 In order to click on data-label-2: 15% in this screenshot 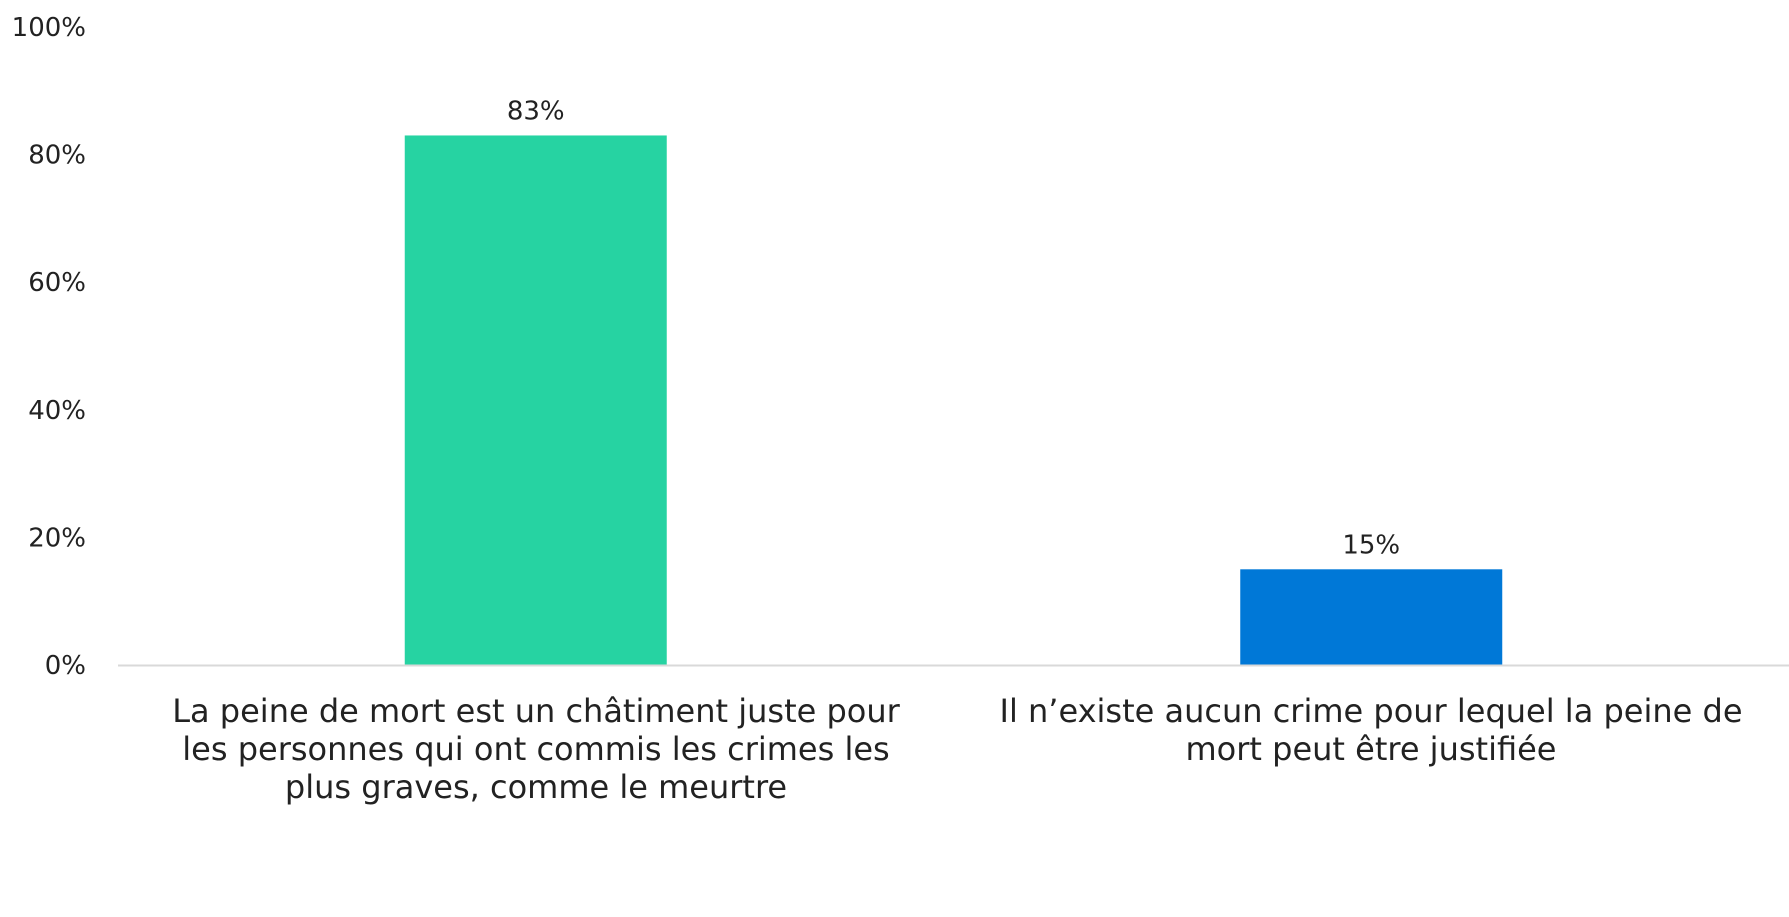, I will do `click(1371, 545)`.